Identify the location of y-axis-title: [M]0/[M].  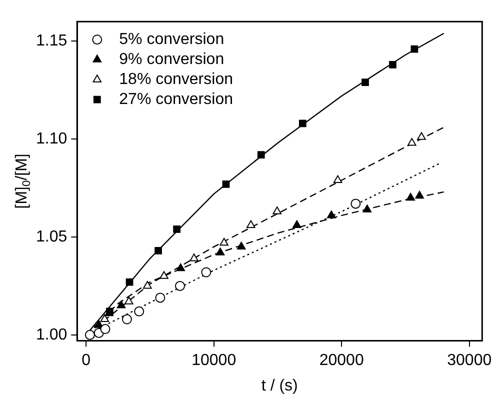
(23, 181).